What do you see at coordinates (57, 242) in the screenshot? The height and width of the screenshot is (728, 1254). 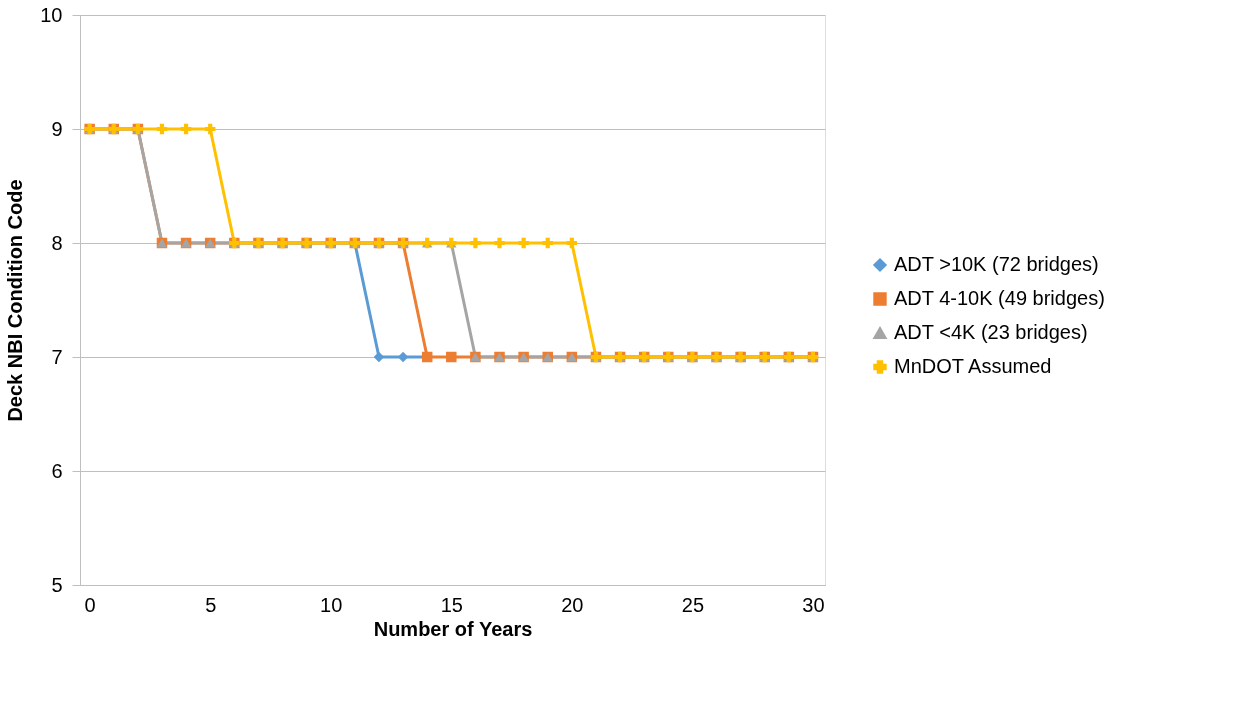 I see `y-tick-label: 8` at bounding box center [57, 242].